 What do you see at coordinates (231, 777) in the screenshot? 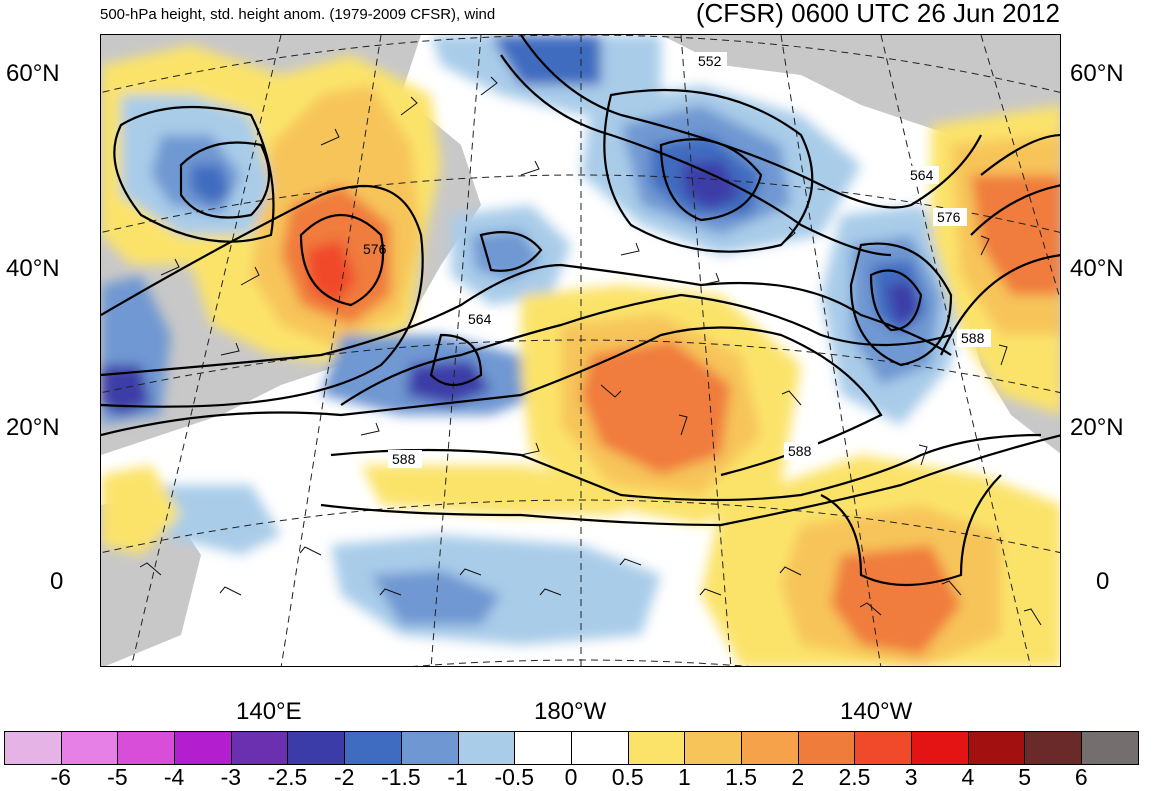
I see `colorbar-tick-label: -3` at bounding box center [231, 777].